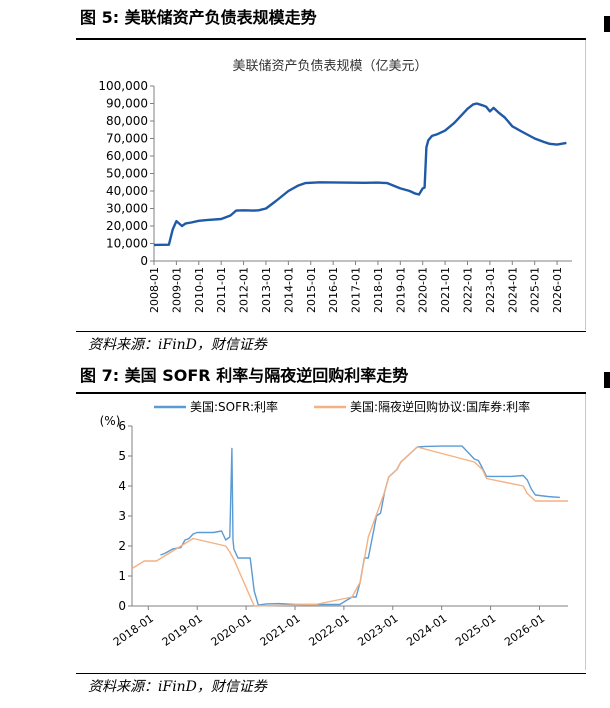 Image resolution: width=610 pixels, height=708 pixels. Describe the element at coordinates (154, 290) in the screenshot. I see `x-tick-label: 2008-01` at that location.